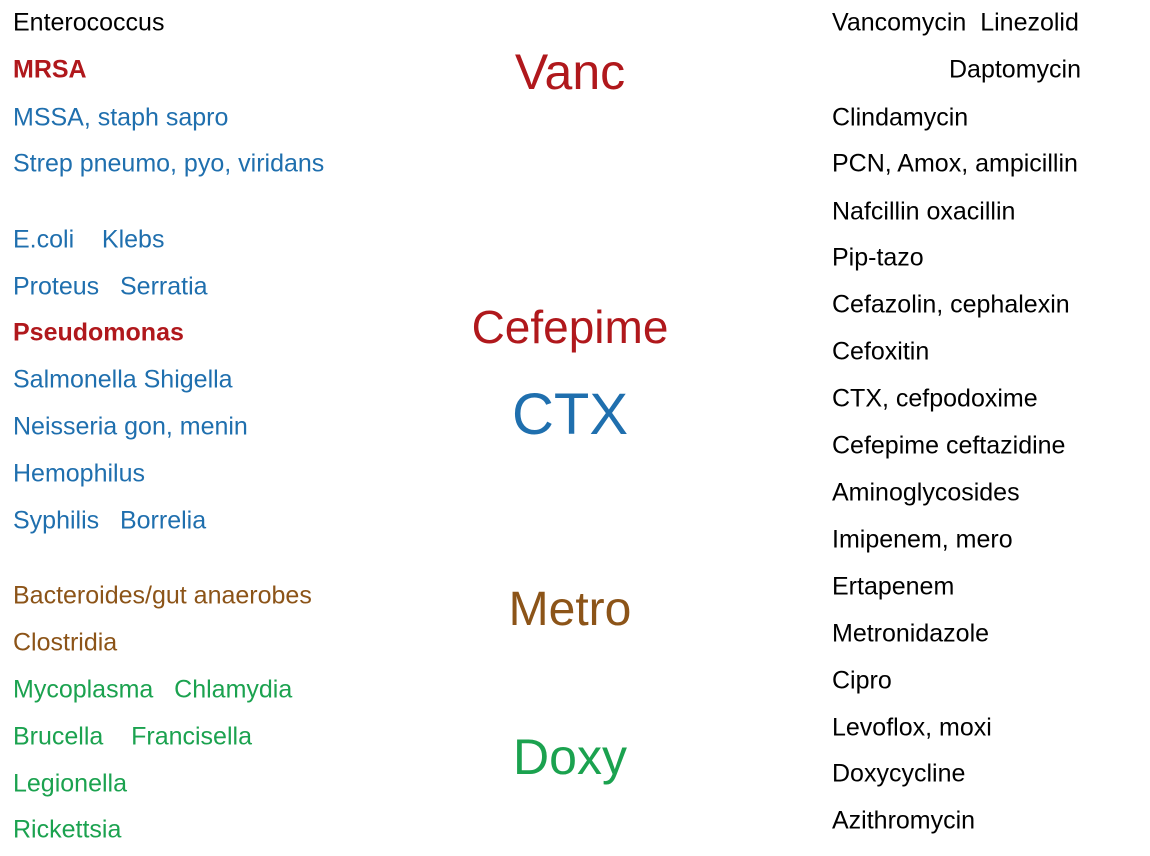  I want to click on antibiotic: Pip-tazo, so click(878, 257).